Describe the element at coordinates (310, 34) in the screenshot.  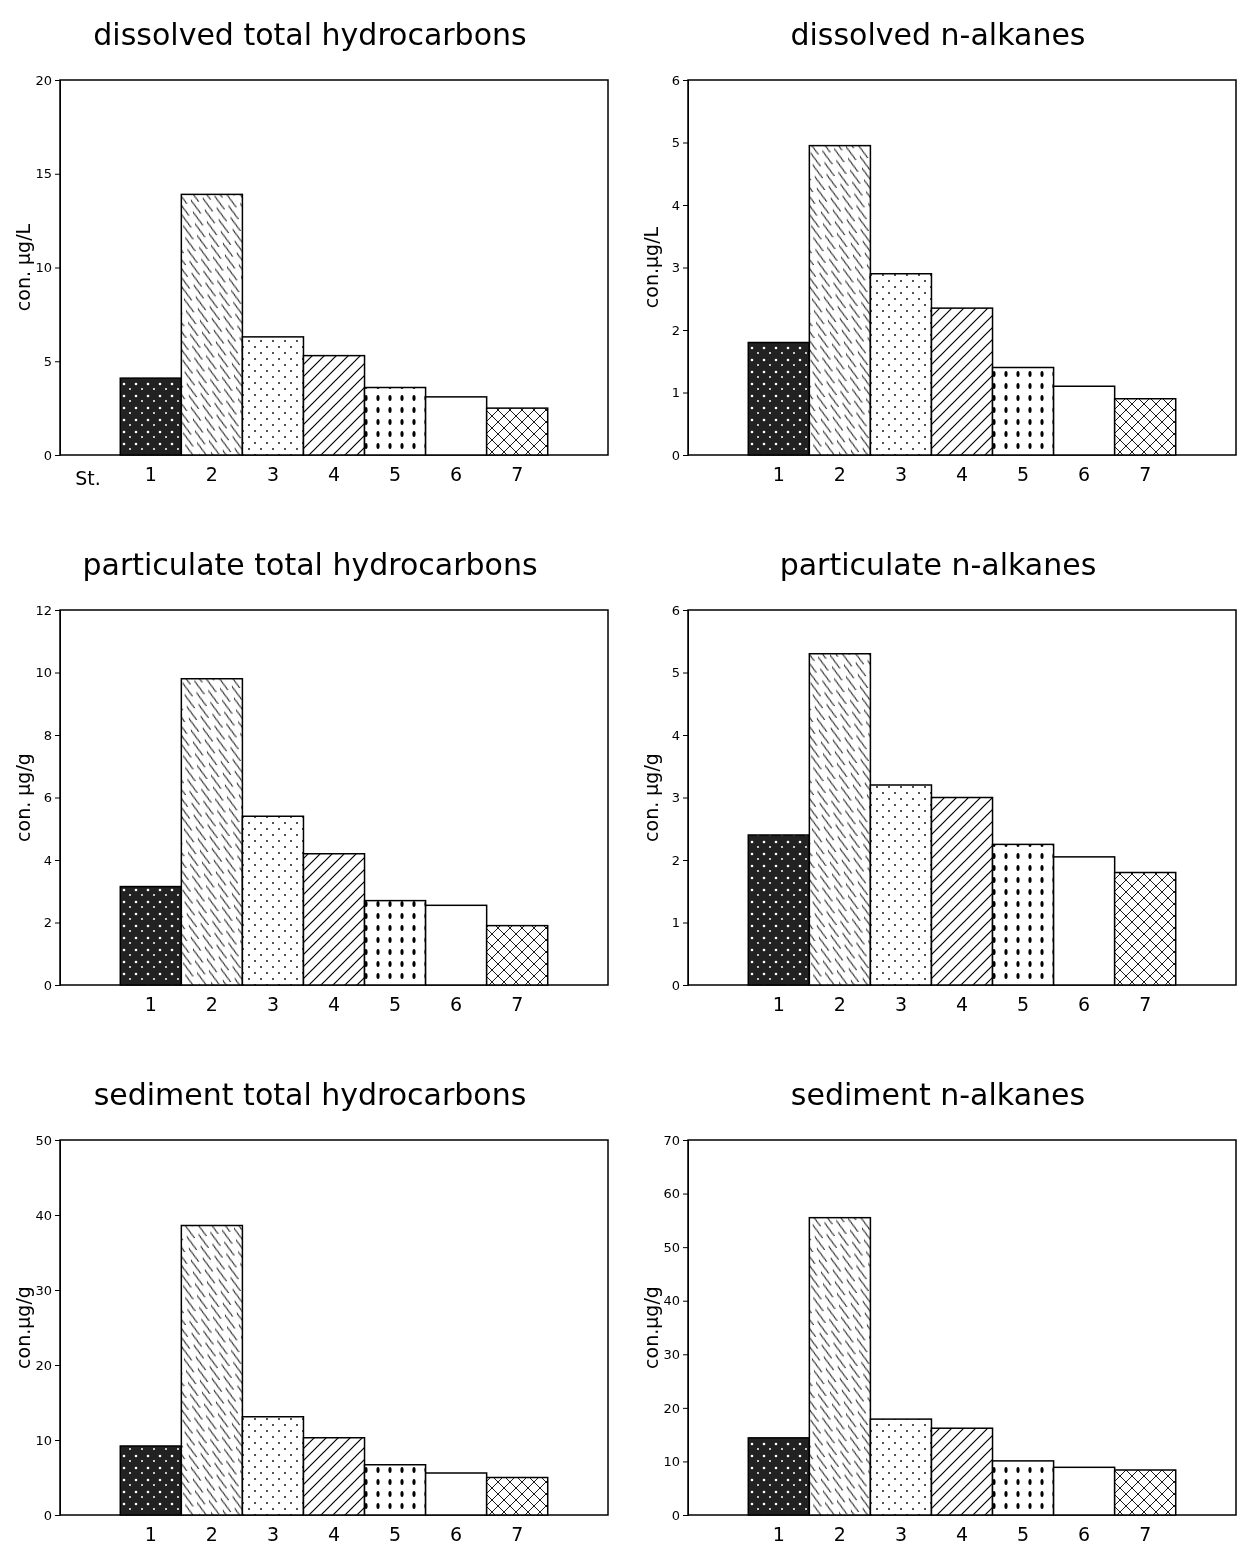
I see `chart-title: dissolved total hydrocarbons` at that location.